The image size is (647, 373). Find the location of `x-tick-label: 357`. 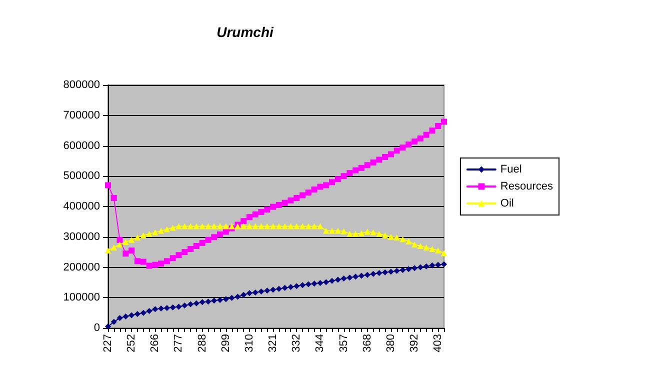

x-tick-label: 357 is located at coordinates (344, 343).